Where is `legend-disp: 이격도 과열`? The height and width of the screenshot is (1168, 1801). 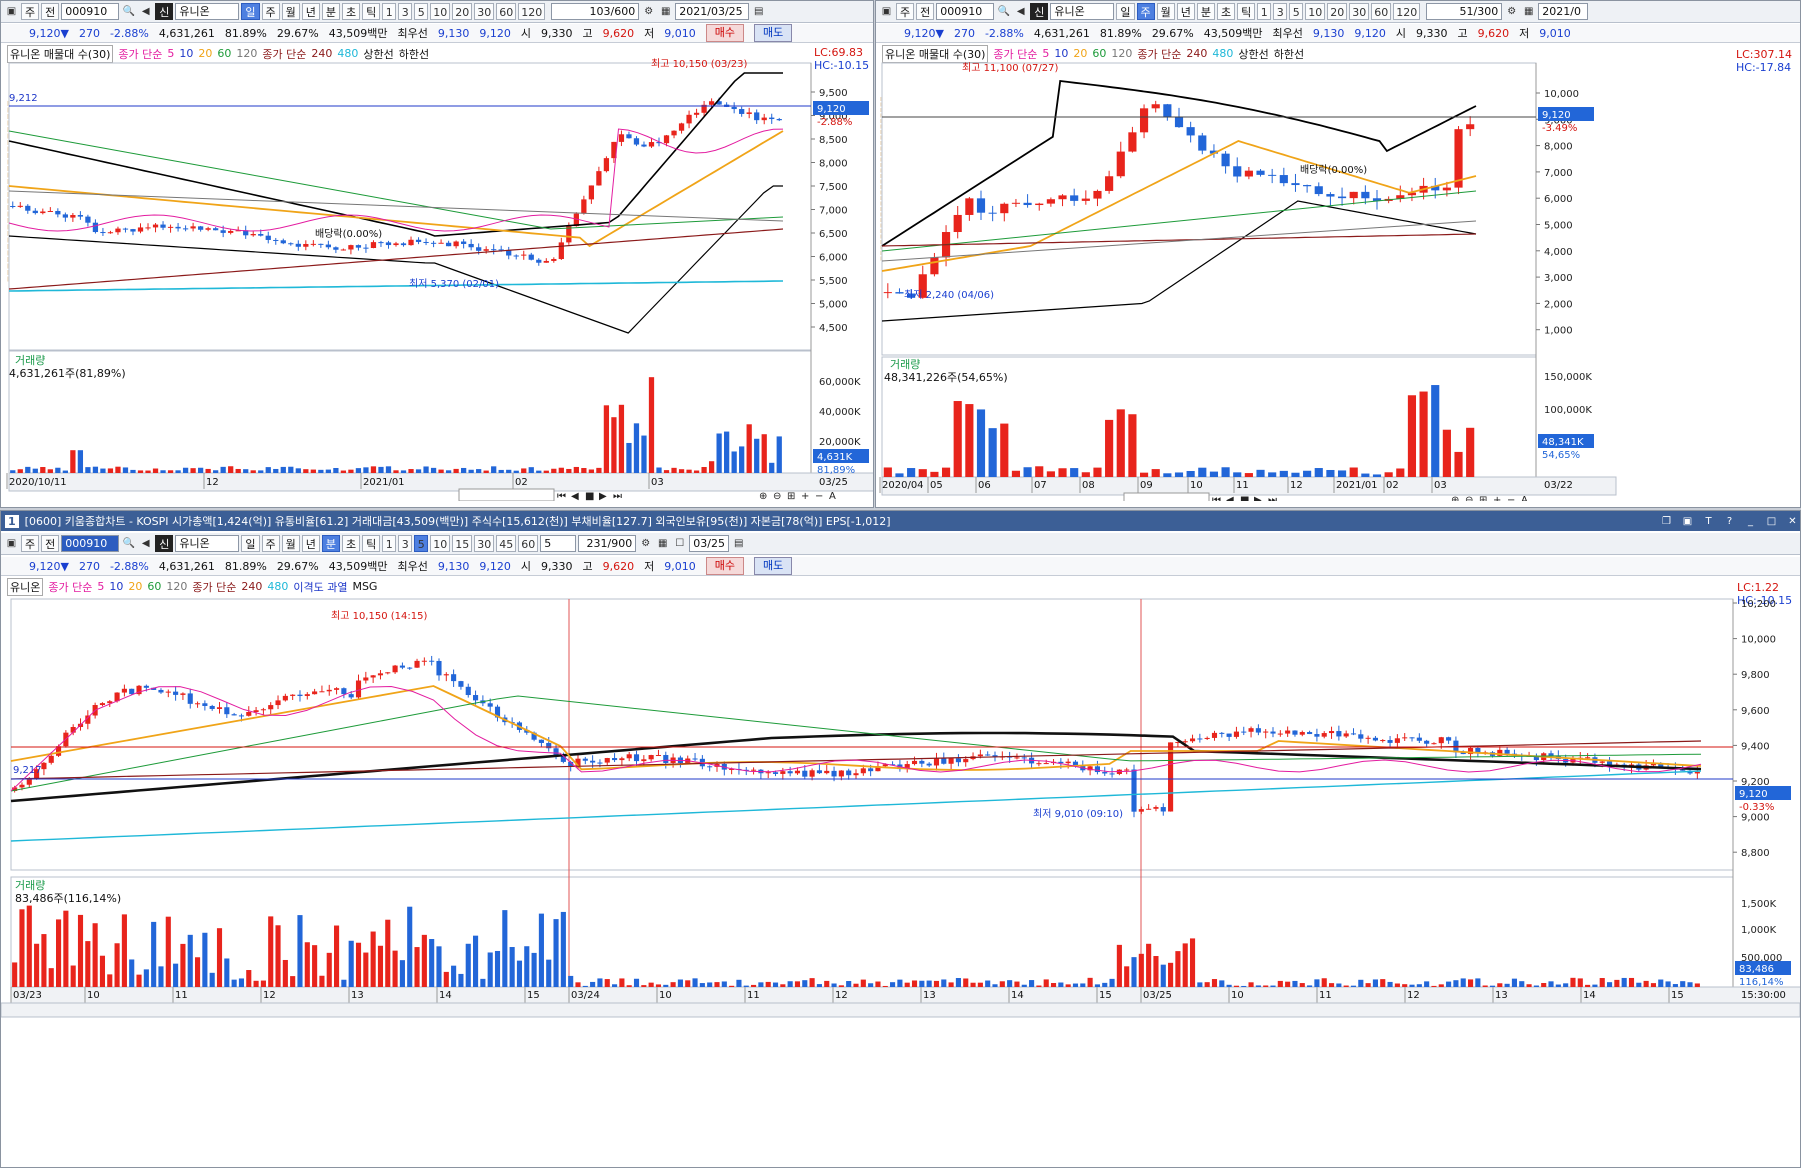
legend-disp: 이격도 과열 is located at coordinates (320, 587).